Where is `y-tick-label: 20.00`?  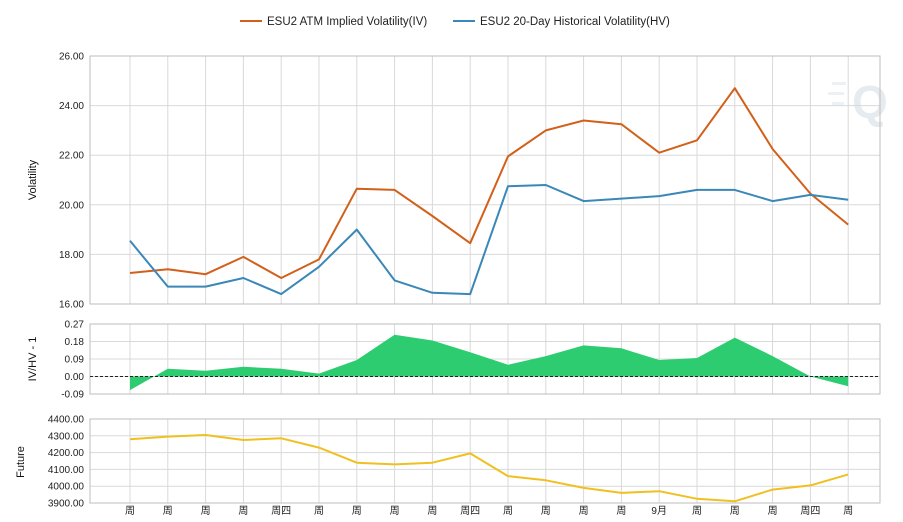
y-tick-label: 20.00 is located at coordinates (71, 205).